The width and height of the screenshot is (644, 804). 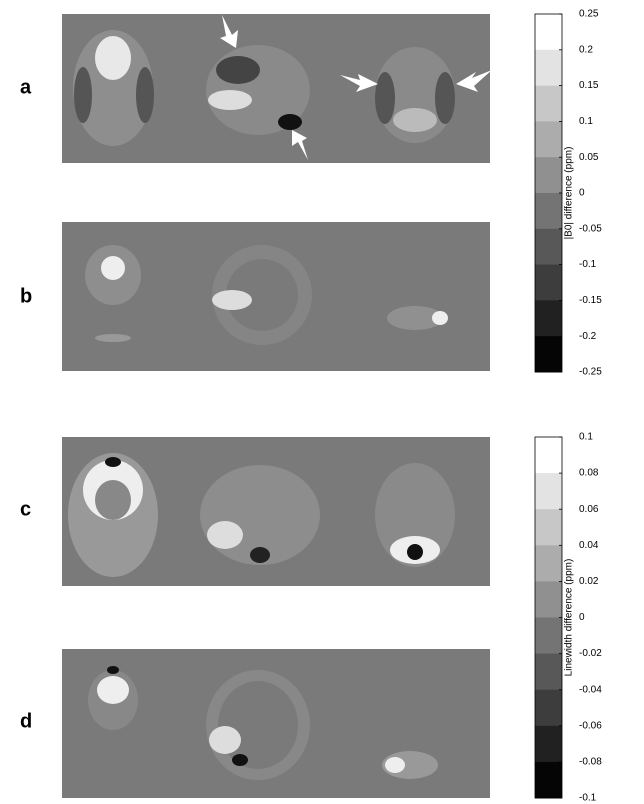 I want to click on panel-b-images, so click(x=276, y=296).